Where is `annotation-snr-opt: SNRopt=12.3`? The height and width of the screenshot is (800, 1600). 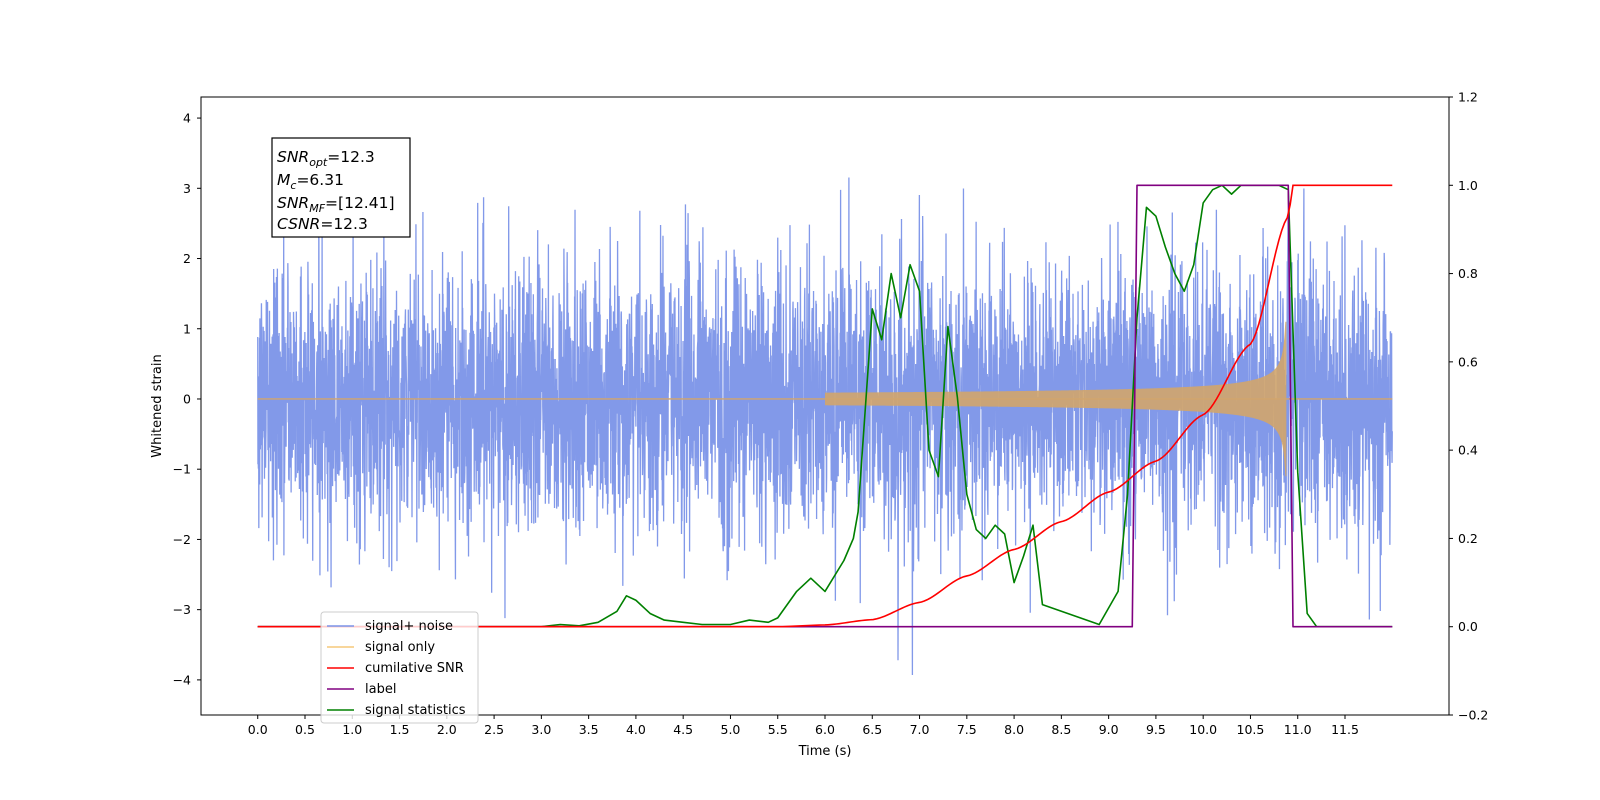 annotation-snr-opt: SNRopt=12.3 is located at coordinates (326, 158).